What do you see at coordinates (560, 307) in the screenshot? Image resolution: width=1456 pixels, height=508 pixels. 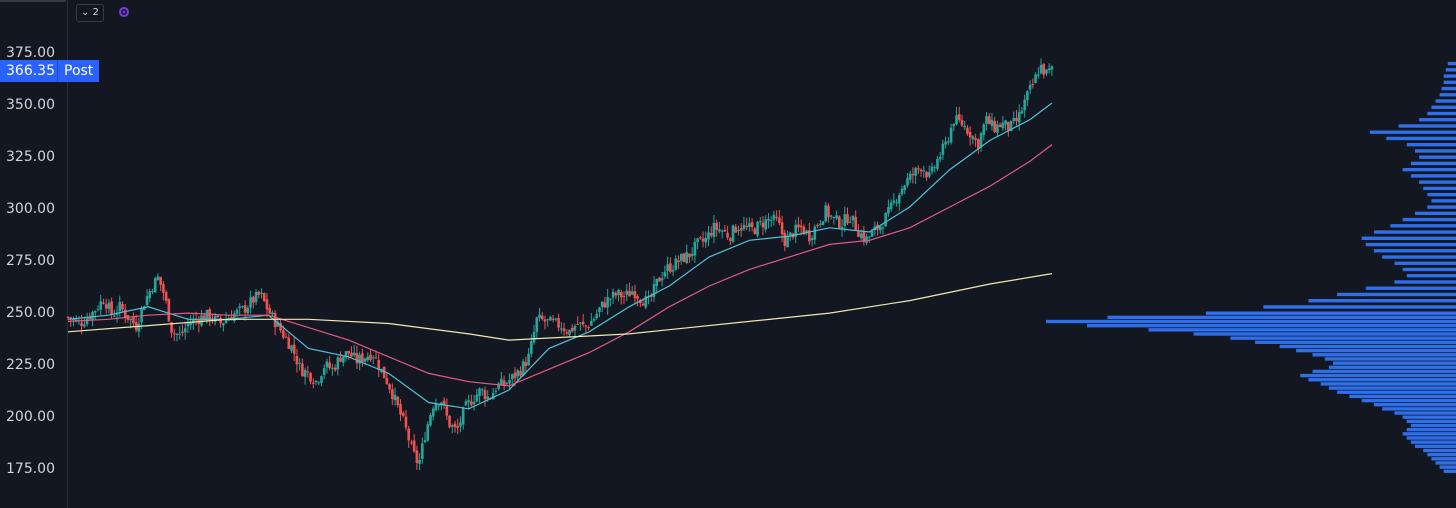 I see `moving-average-line` at bounding box center [560, 307].